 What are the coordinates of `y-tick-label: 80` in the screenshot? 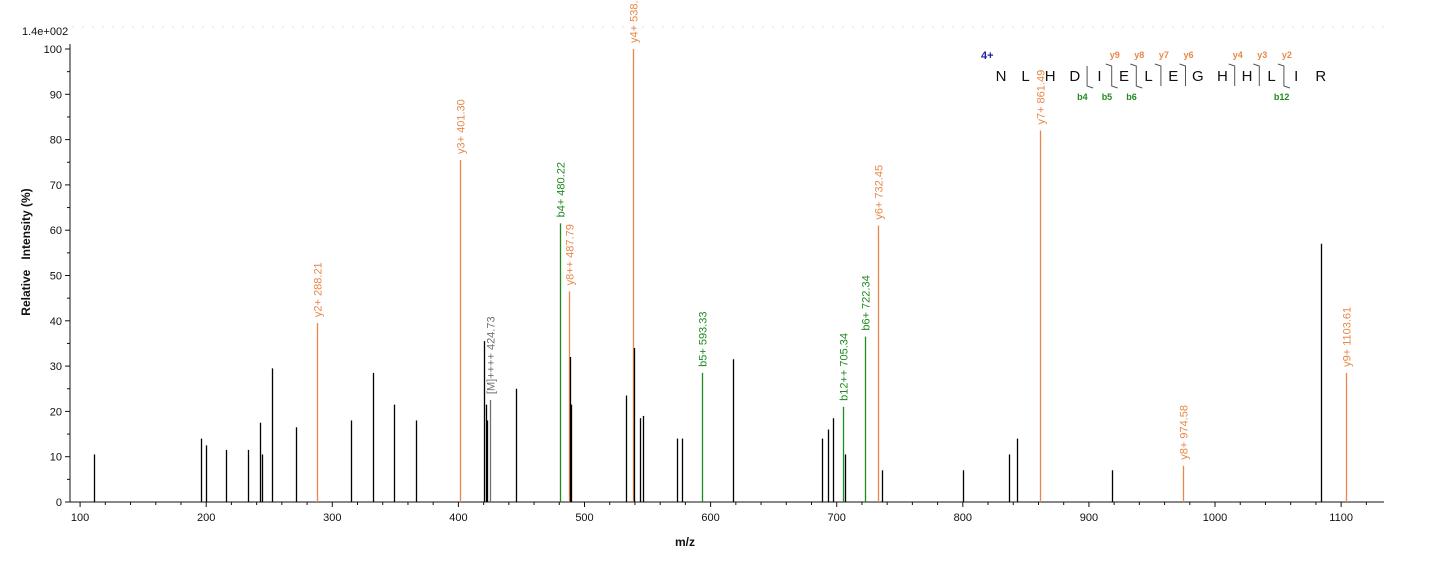 It's located at (56, 141).